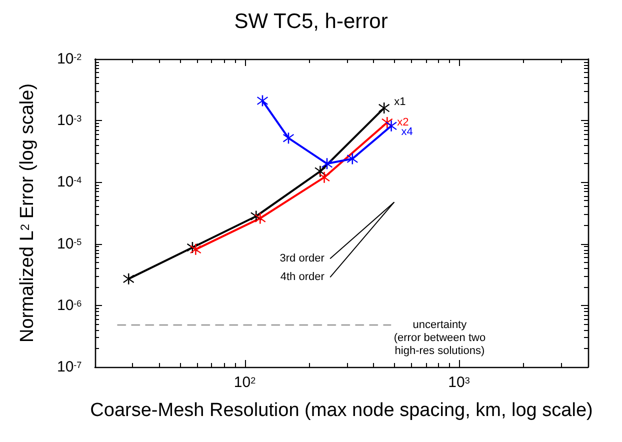 This screenshot has width=622, height=442. What do you see at coordinates (311, 21) in the screenshot?
I see `chart-title: SW TC5, h-error` at bounding box center [311, 21].